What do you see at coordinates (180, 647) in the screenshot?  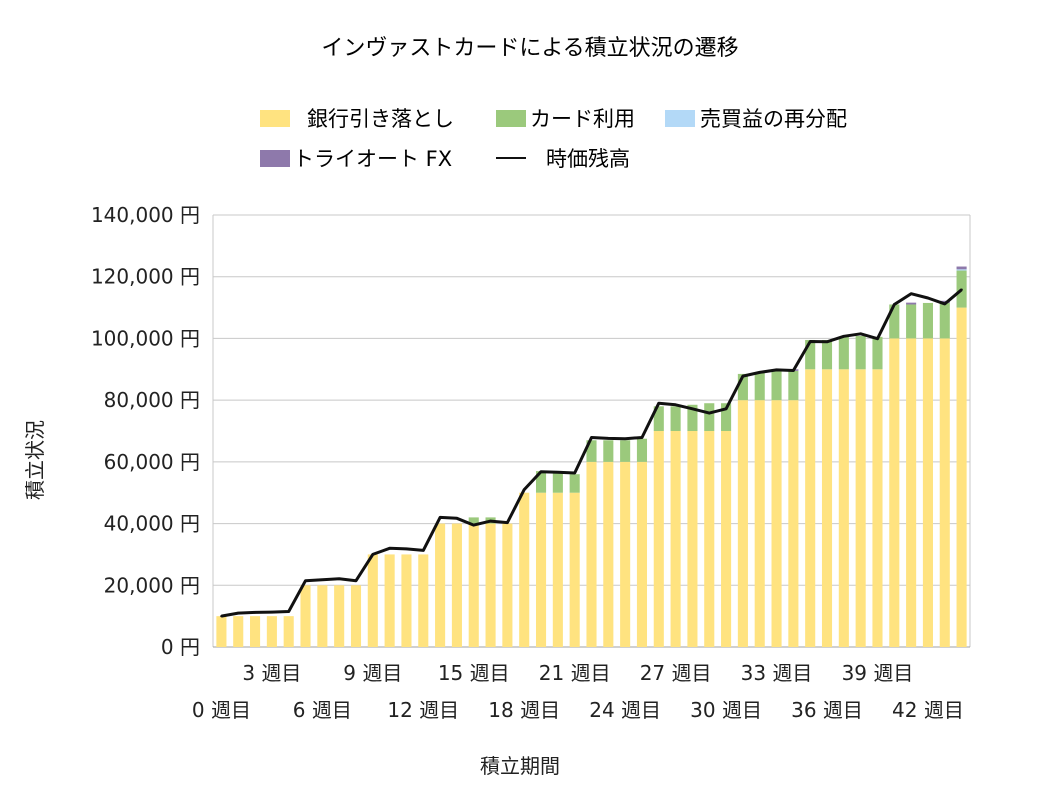 I see `y-tick-label: 0 円` at bounding box center [180, 647].